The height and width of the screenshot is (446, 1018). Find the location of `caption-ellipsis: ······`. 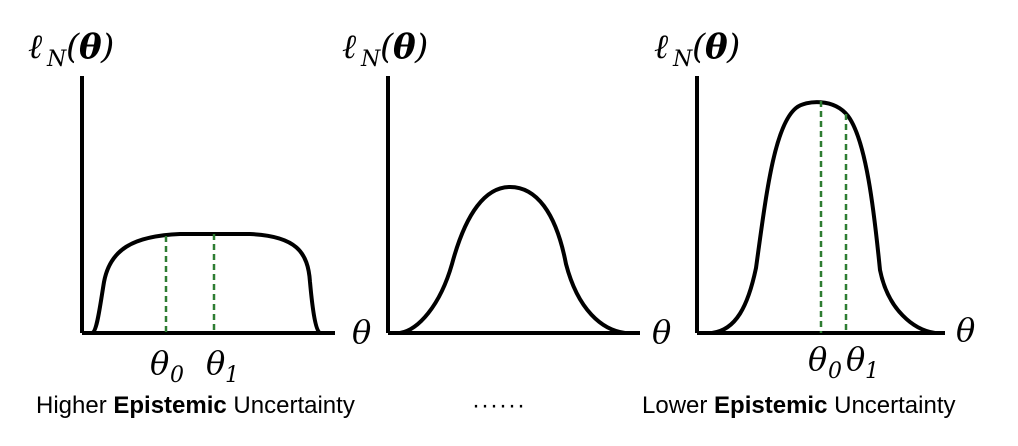

caption-ellipsis: ······ is located at coordinates (499, 405).